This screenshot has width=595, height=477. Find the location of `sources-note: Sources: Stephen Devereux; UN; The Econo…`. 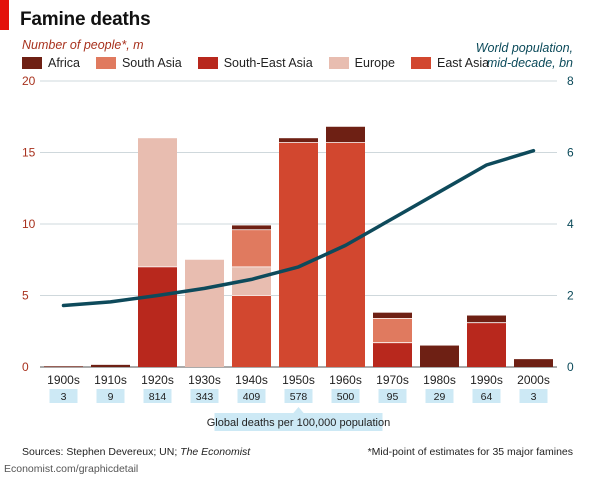

sources-note: Sources: Stephen Devereux; UN; The Econo… is located at coordinates (136, 452).